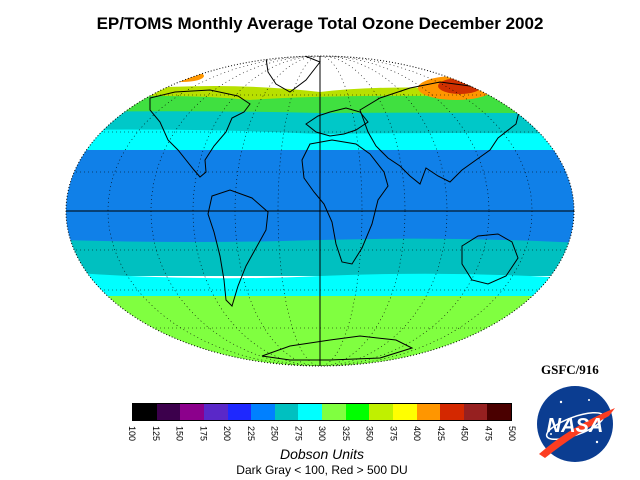 The height and width of the screenshot is (480, 640). Describe the element at coordinates (490, 259) in the screenshot. I see `australia-outline` at that location.